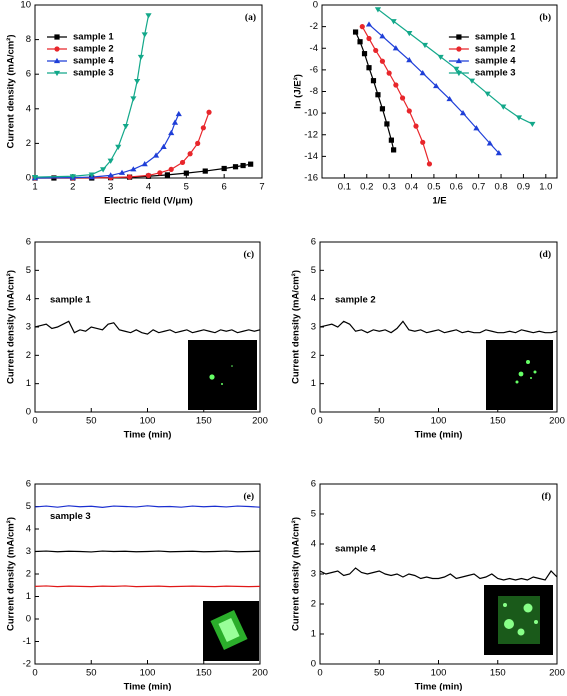 The width and height of the screenshot is (567, 696). What do you see at coordinates (148, 187) in the screenshot?
I see `x-tick-label: 4` at bounding box center [148, 187].